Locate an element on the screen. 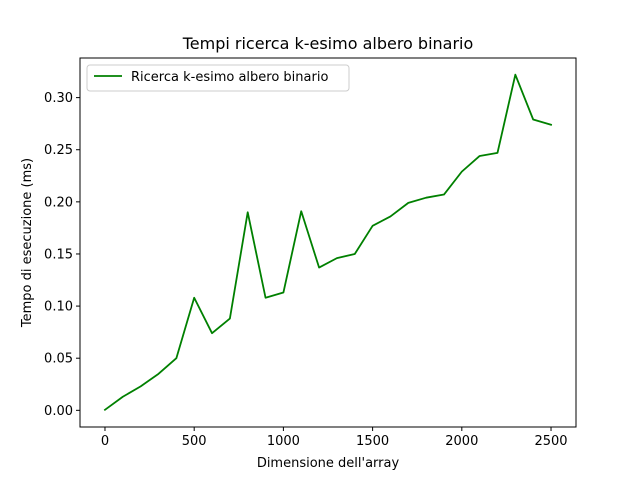 The height and width of the screenshot is (480, 640). y-tick-label: 0.30 is located at coordinates (58, 98).